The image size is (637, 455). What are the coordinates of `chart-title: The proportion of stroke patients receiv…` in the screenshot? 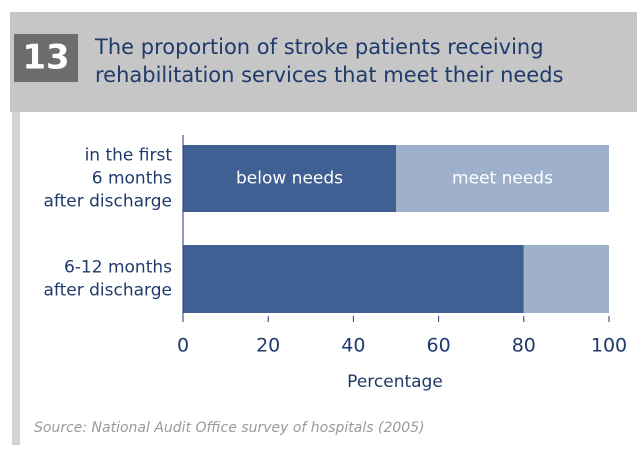 It's located at (319, 47).